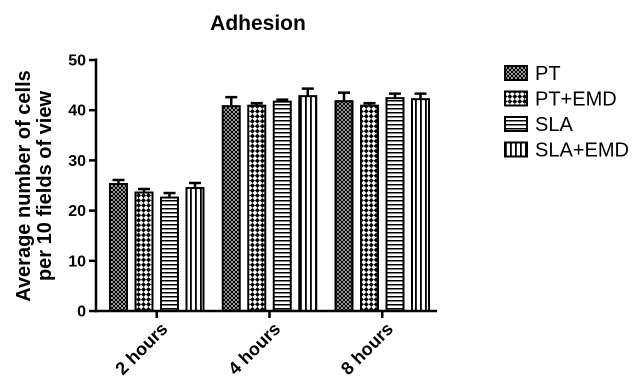 The width and height of the screenshot is (644, 389). What do you see at coordinates (77, 261) in the screenshot?
I see `y-tick-label-10: 10` at bounding box center [77, 261].